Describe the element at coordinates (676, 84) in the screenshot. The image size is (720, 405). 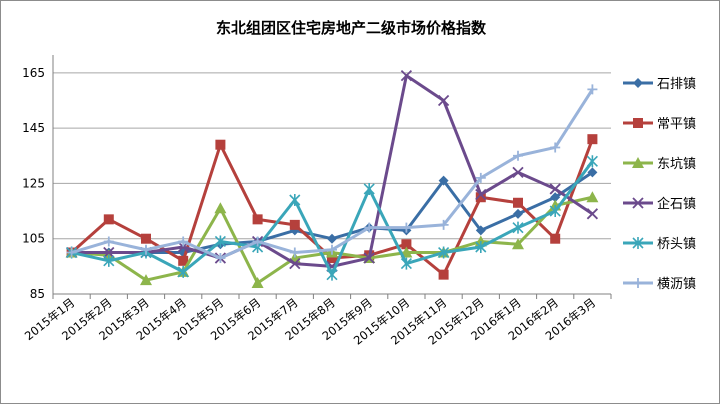
I see `legend-label: 石排镇` at that location.